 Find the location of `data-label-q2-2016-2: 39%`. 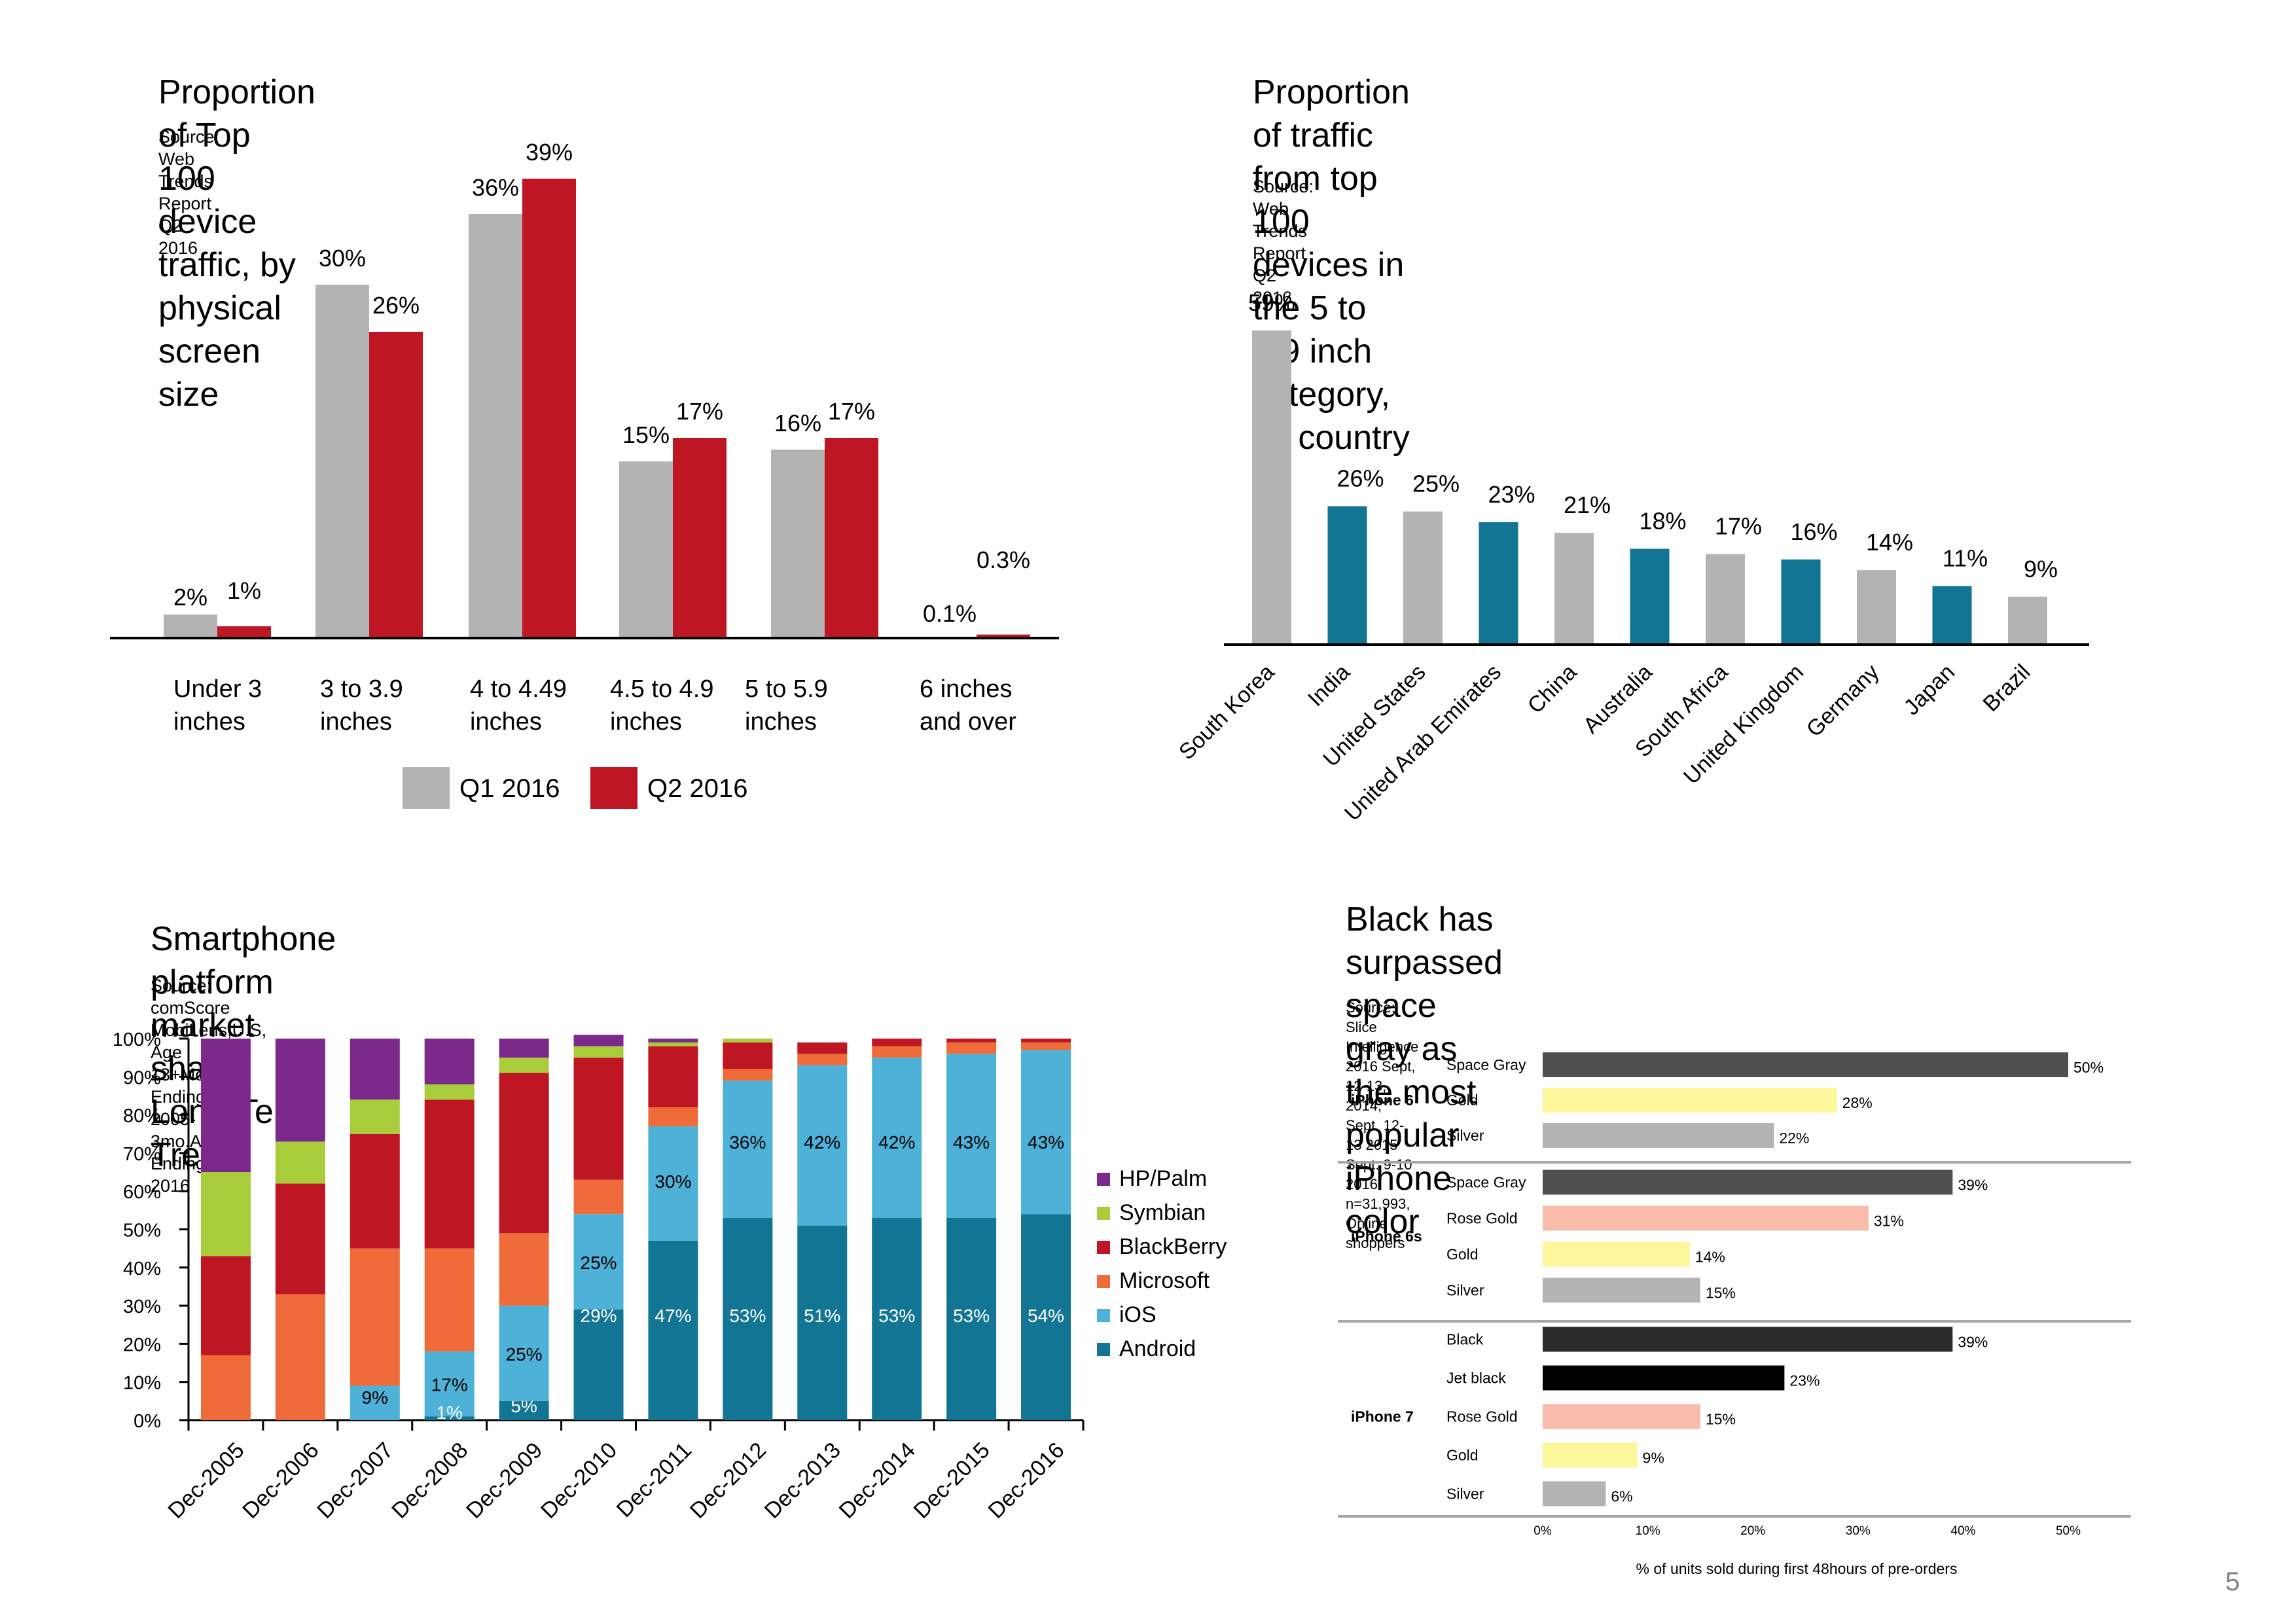

data-label-q2-2016-2: 39% is located at coordinates (549, 152).